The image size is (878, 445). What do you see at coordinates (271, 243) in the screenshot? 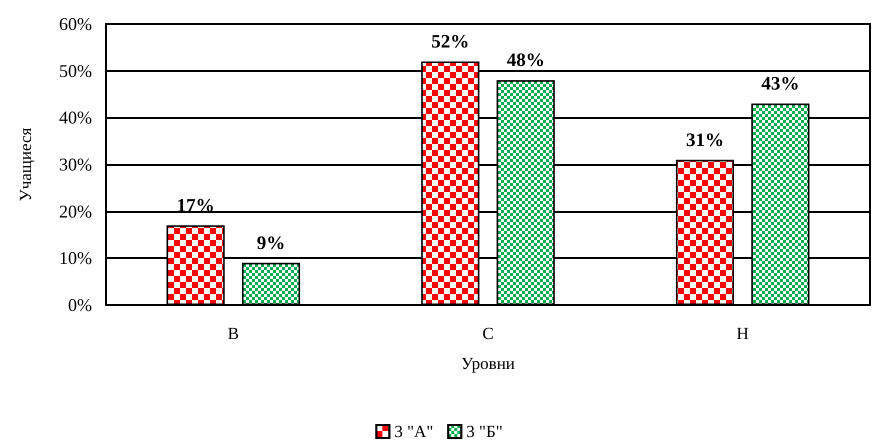
I see `data-label: 9%` at bounding box center [271, 243].